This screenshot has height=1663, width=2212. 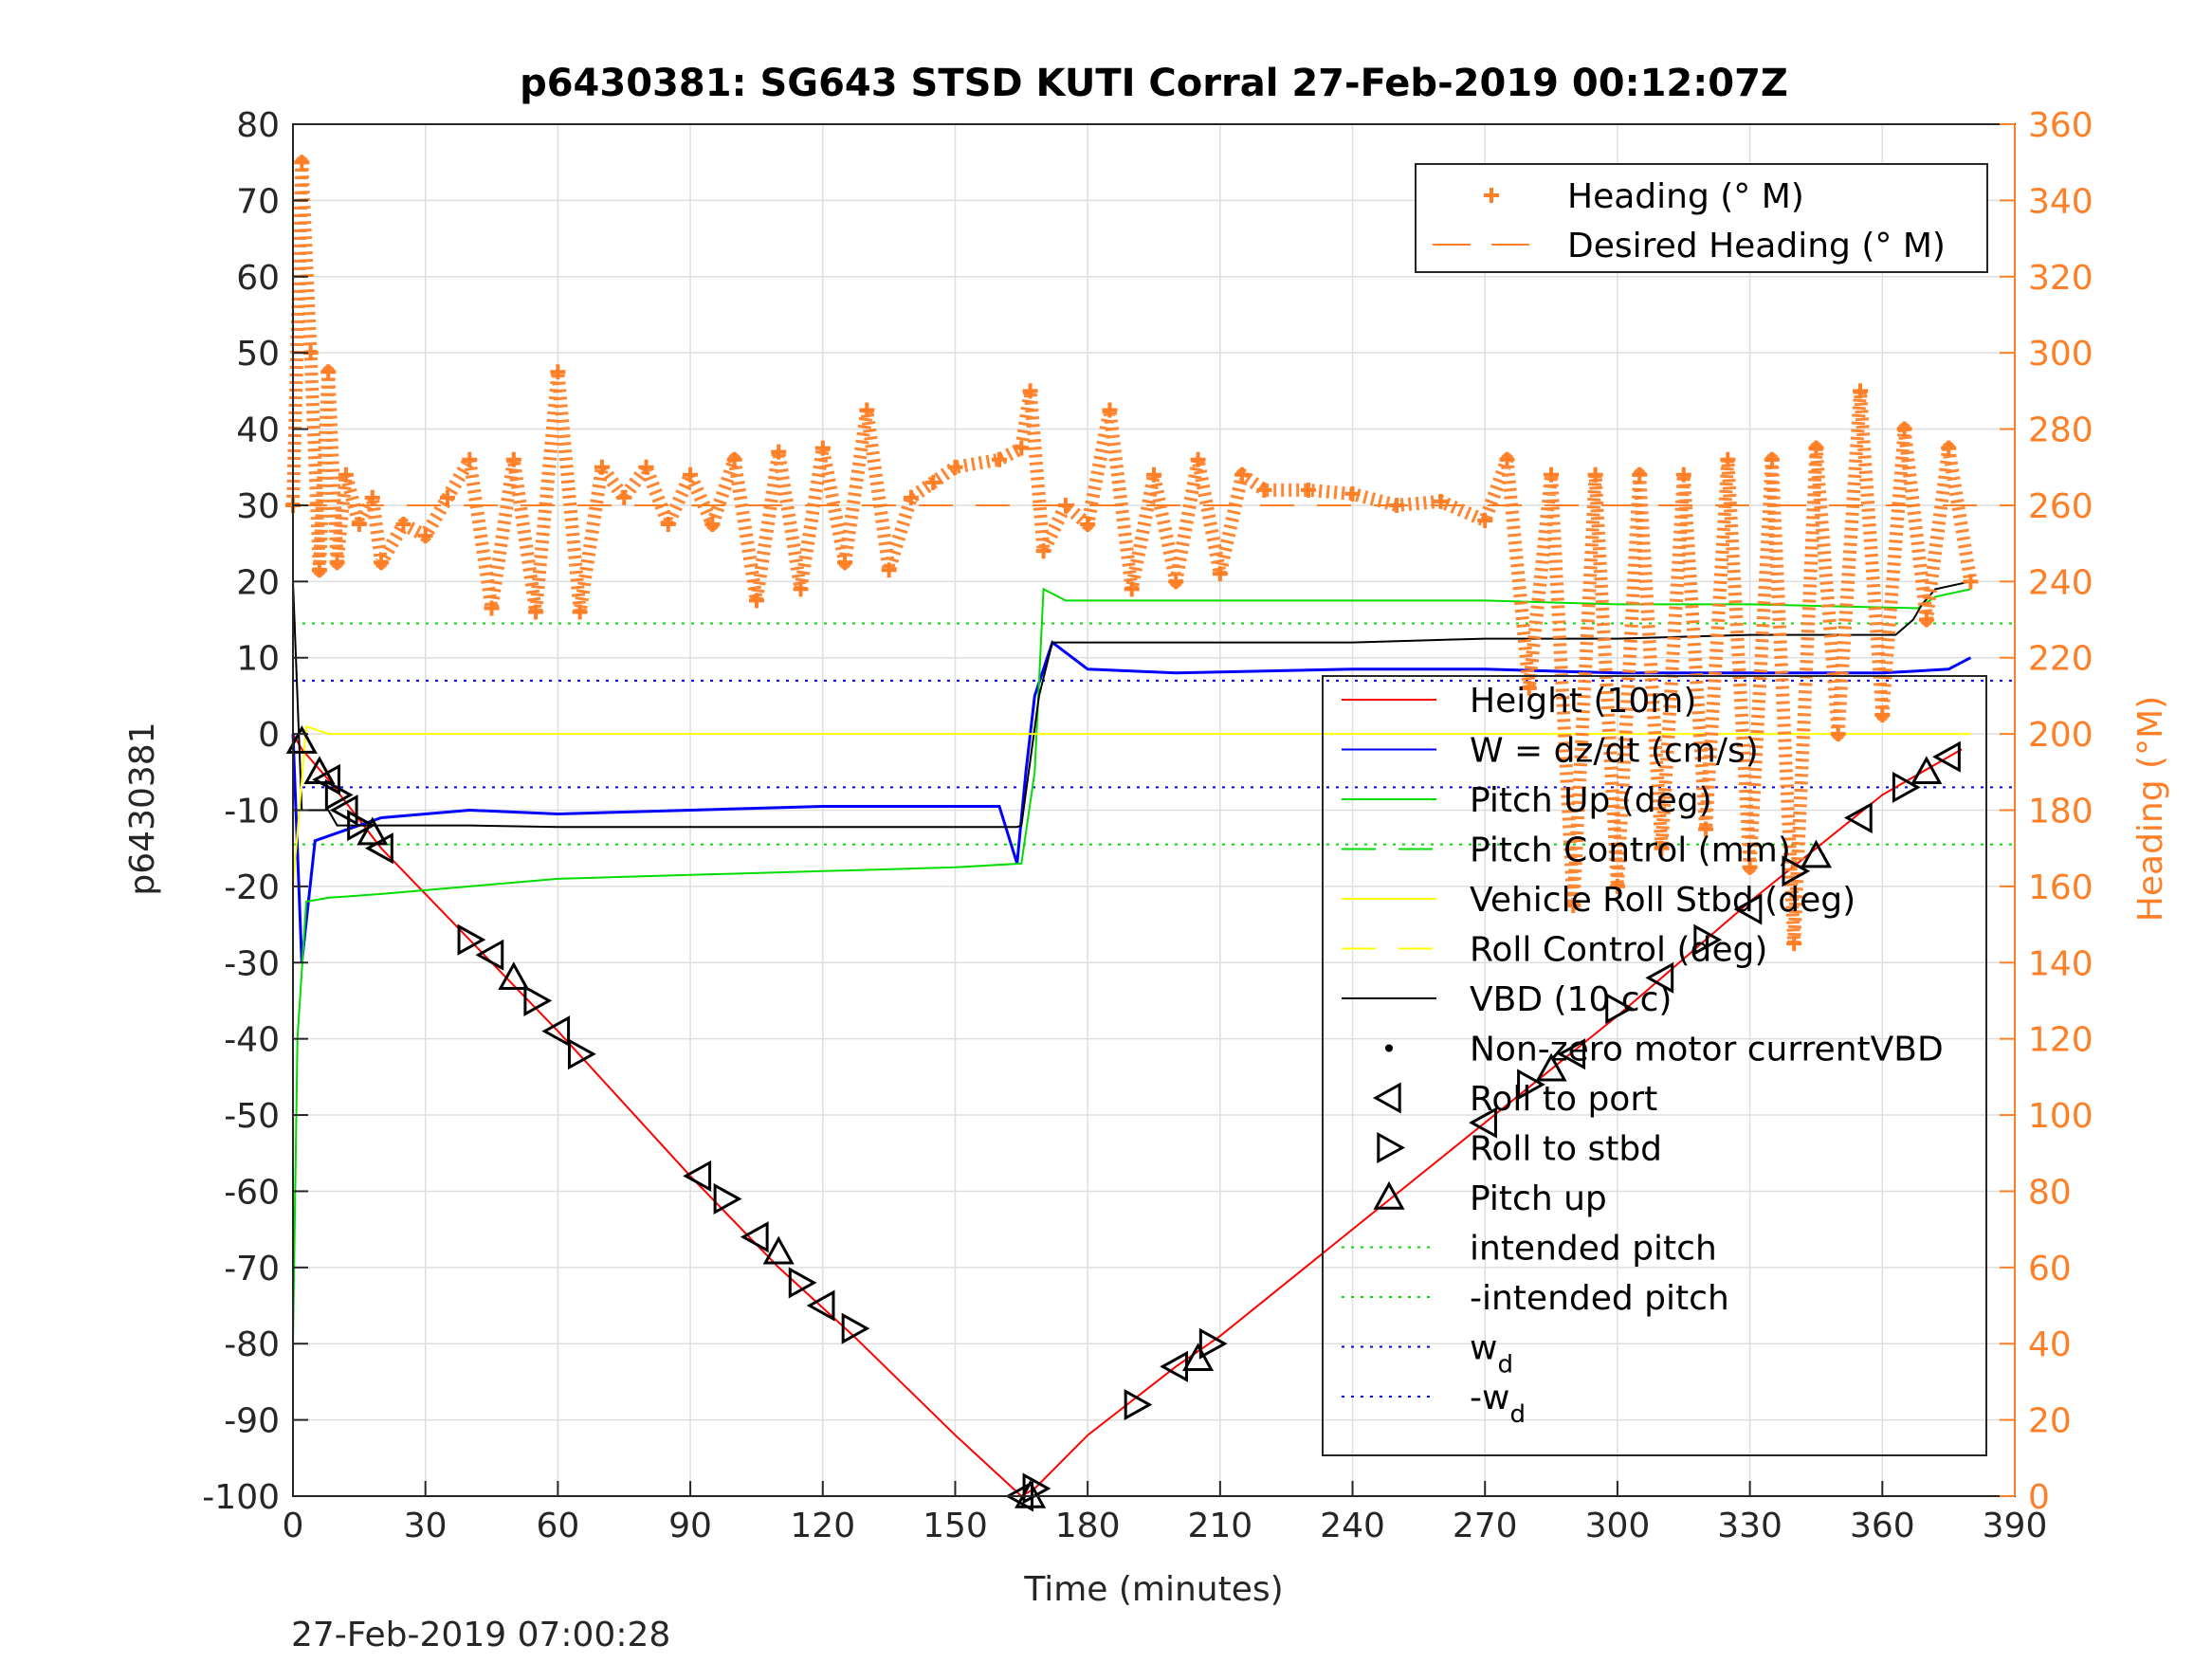 I want to click on legend-label: Pitch up, so click(x=1538, y=1199).